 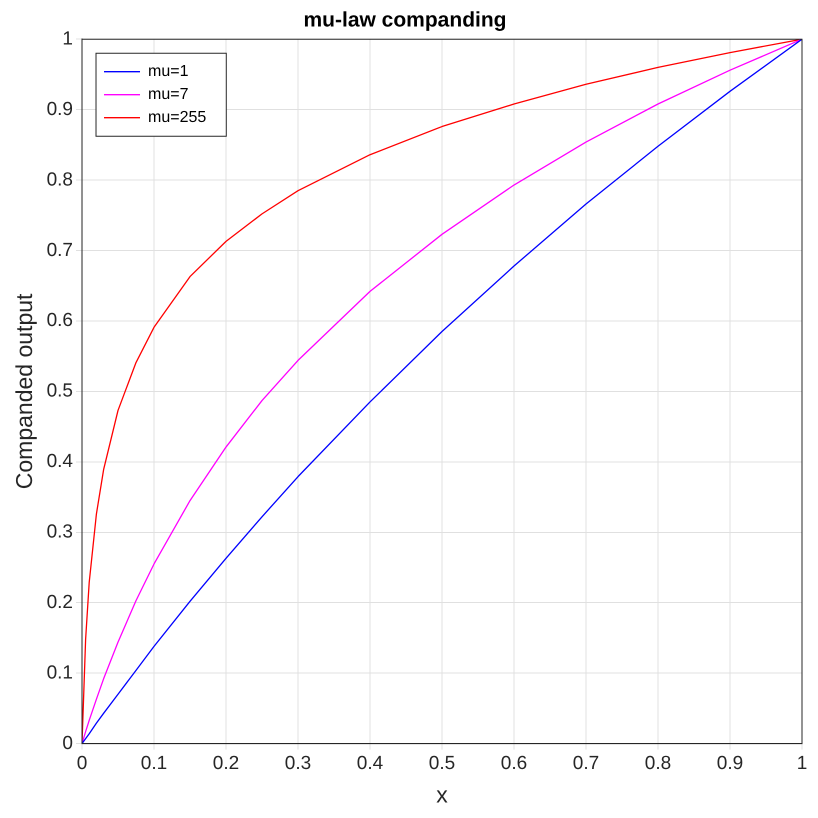 What do you see at coordinates (68, 39) in the screenshot?
I see `y-tick-label: 1` at bounding box center [68, 39].